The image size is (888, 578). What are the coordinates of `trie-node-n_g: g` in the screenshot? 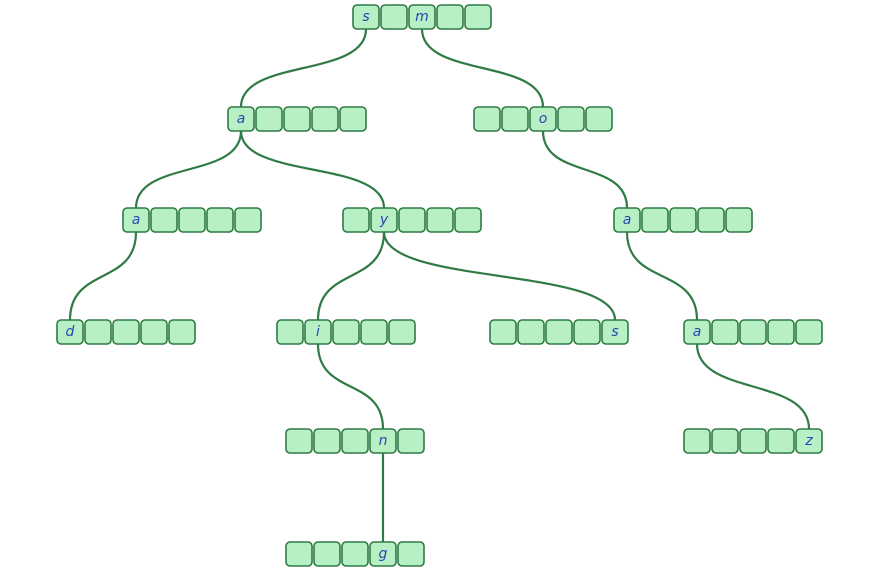 It's located at (355, 554).